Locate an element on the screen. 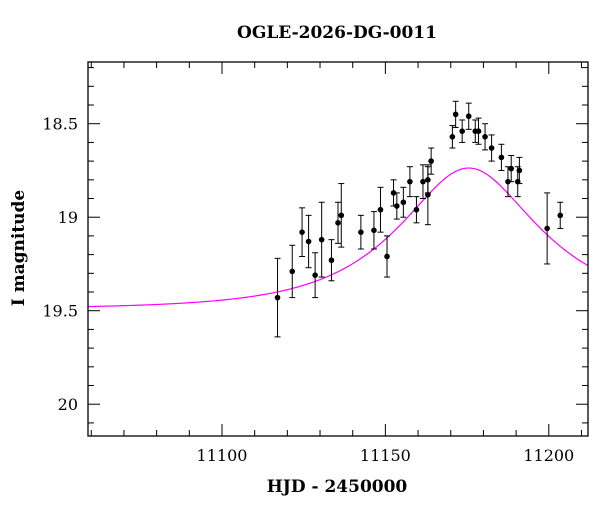 Image resolution: width=600 pixels, height=517 pixels. y-tick-label: 20 is located at coordinates (68, 404).